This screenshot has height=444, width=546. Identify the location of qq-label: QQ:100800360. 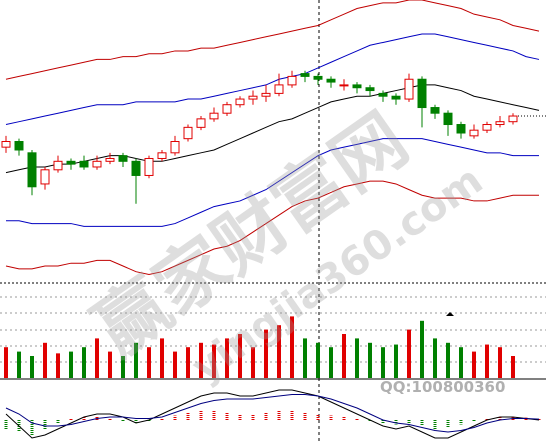
(442, 387).